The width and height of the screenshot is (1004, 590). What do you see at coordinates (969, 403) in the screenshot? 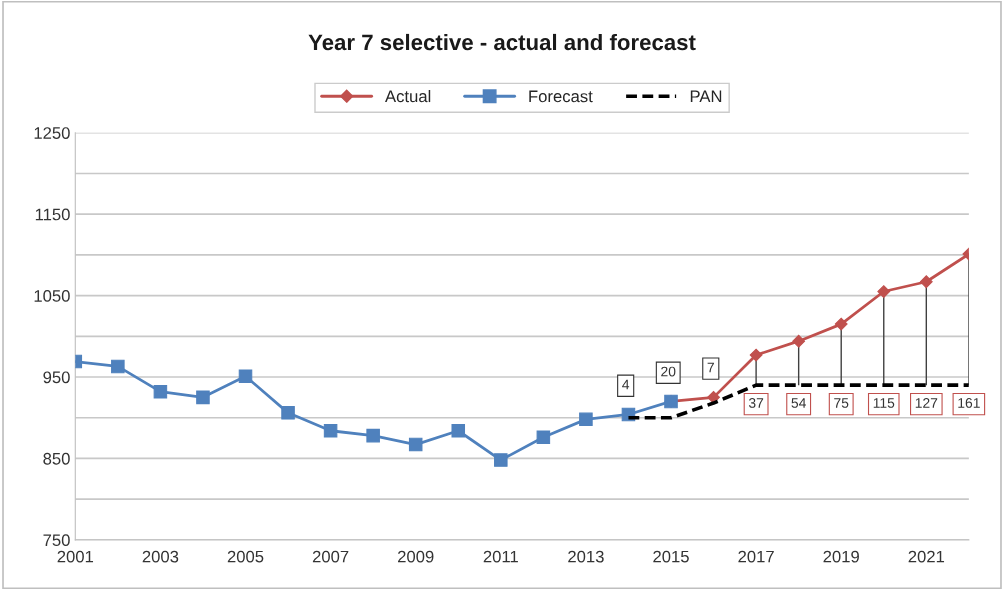
I see `annotation: 161` at bounding box center [969, 403].